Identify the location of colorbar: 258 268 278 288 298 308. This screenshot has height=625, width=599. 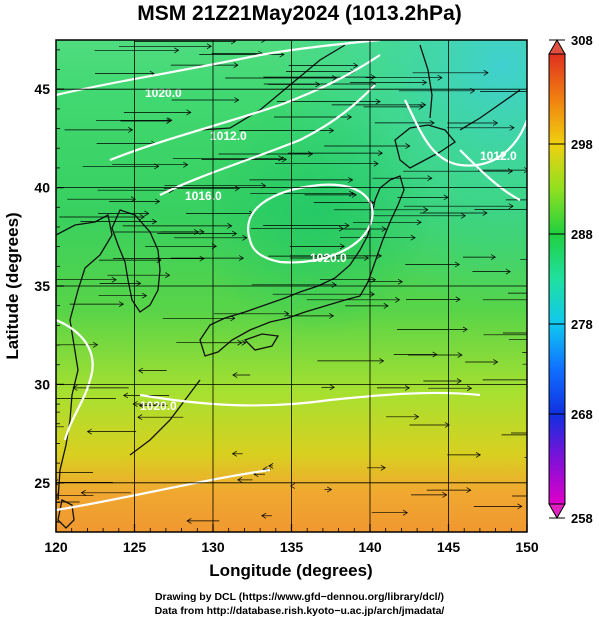
(570, 279).